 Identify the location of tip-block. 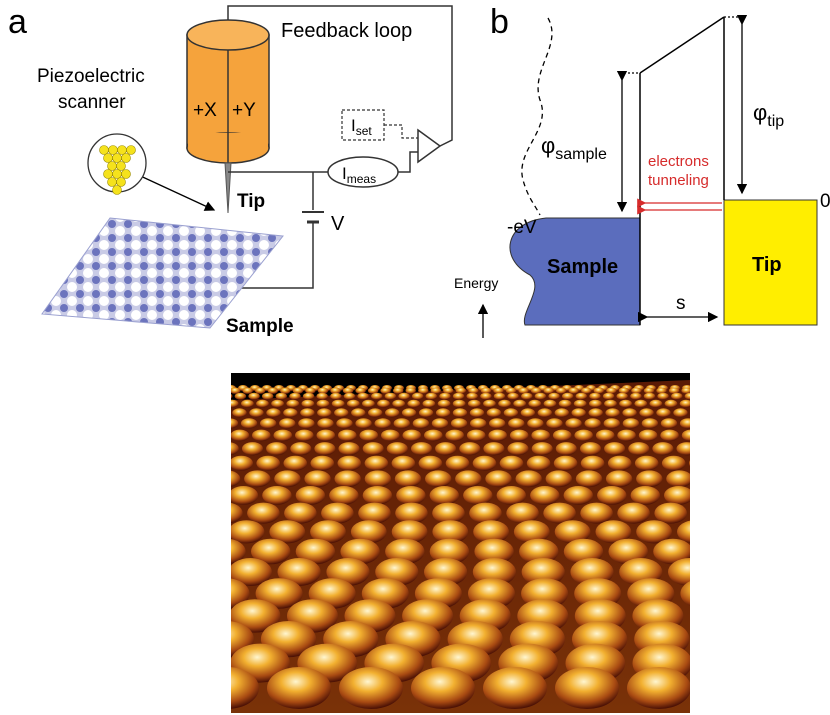
(770, 262).